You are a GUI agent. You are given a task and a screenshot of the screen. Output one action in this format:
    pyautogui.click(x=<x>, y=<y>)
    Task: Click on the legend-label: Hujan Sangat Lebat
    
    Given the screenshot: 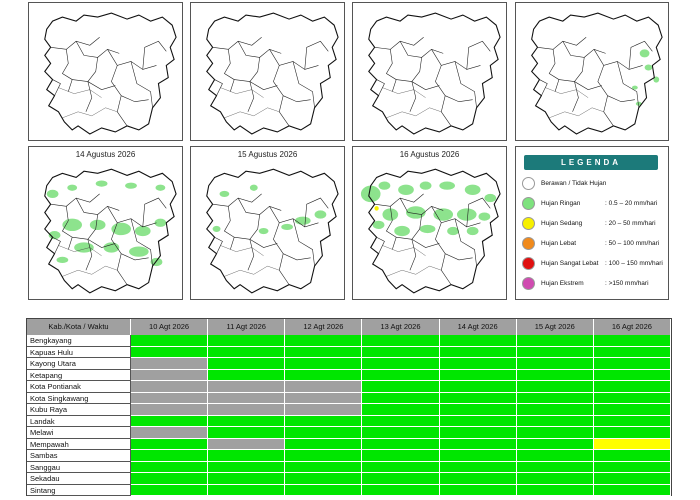 What is the action you would take?
    pyautogui.click(x=570, y=263)
    